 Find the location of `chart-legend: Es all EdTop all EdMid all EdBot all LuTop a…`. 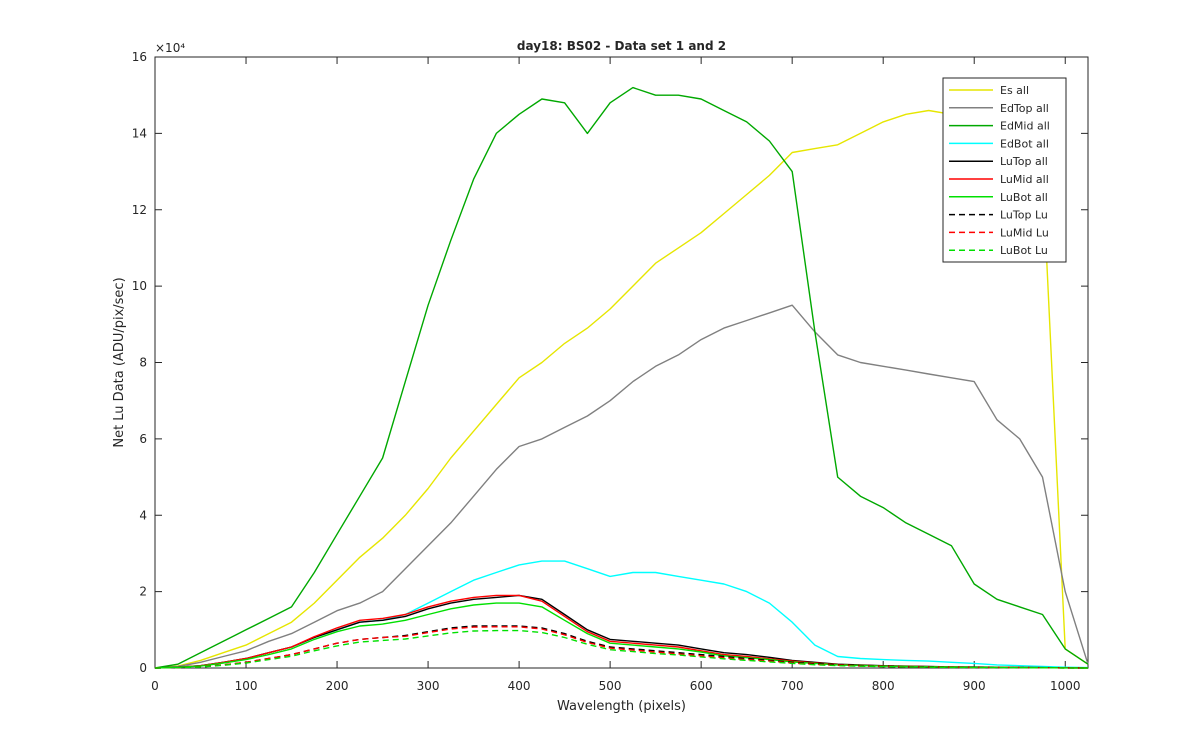

chart-legend: Es all EdTop all EdMid all EdBot all LuTop a… is located at coordinates (1004, 170).